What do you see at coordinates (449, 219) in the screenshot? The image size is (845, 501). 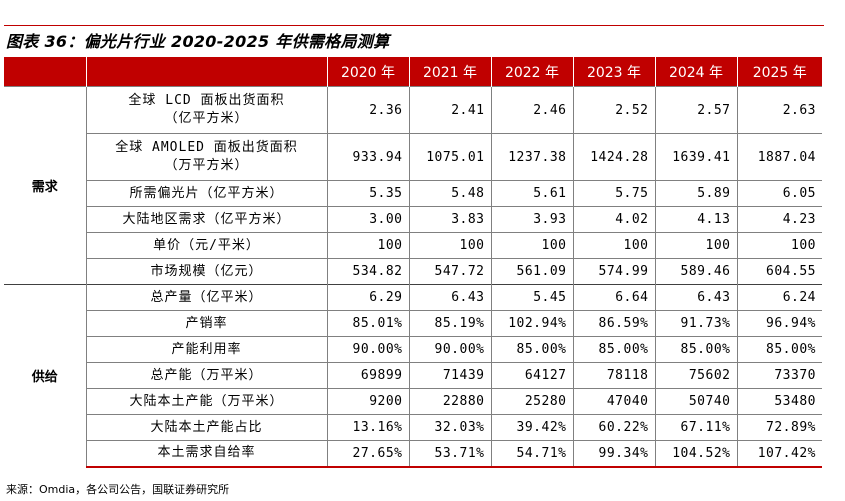 I see `value-cell: 3.83` at bounding box center [449, 219].